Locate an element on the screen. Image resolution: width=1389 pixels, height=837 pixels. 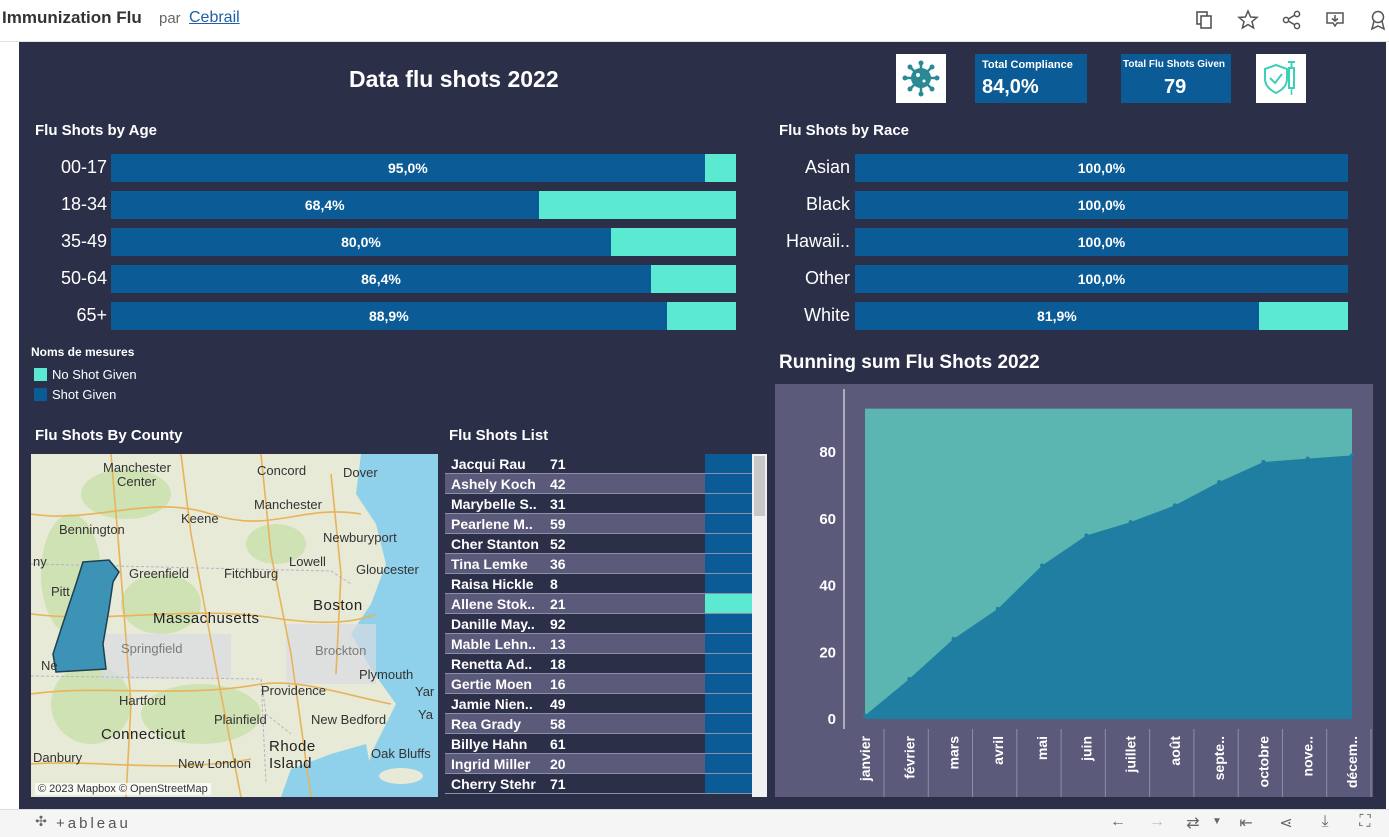
race-bar-no-shot: 81,9% is located at coordinates (1101, 316).